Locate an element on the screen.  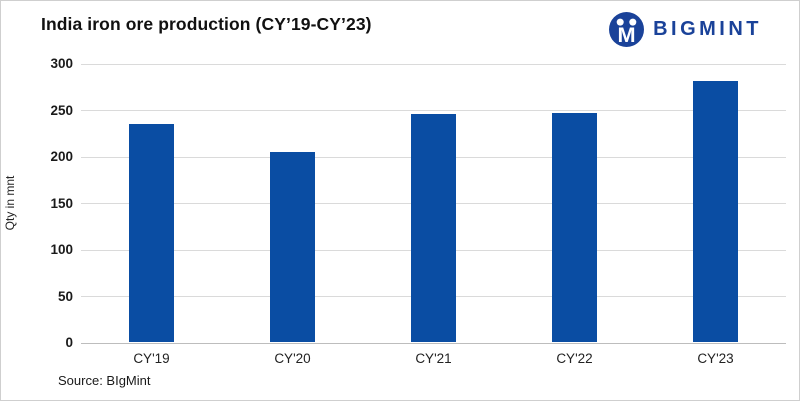
x-tick-label: CY'20 is located at coordinates (292, 358).